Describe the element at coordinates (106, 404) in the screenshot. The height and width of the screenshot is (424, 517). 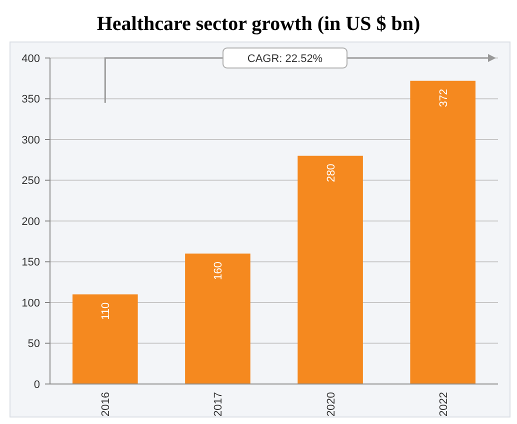
I see `x-tick-label: 2016` at that location.